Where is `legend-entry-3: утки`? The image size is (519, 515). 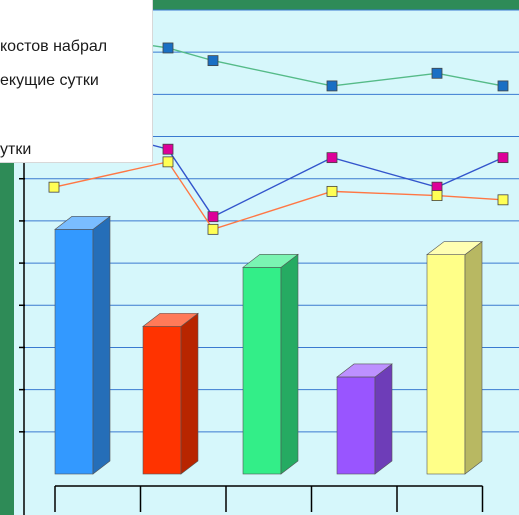 legend-entry-3: утки is located at coordinates (16, 149).